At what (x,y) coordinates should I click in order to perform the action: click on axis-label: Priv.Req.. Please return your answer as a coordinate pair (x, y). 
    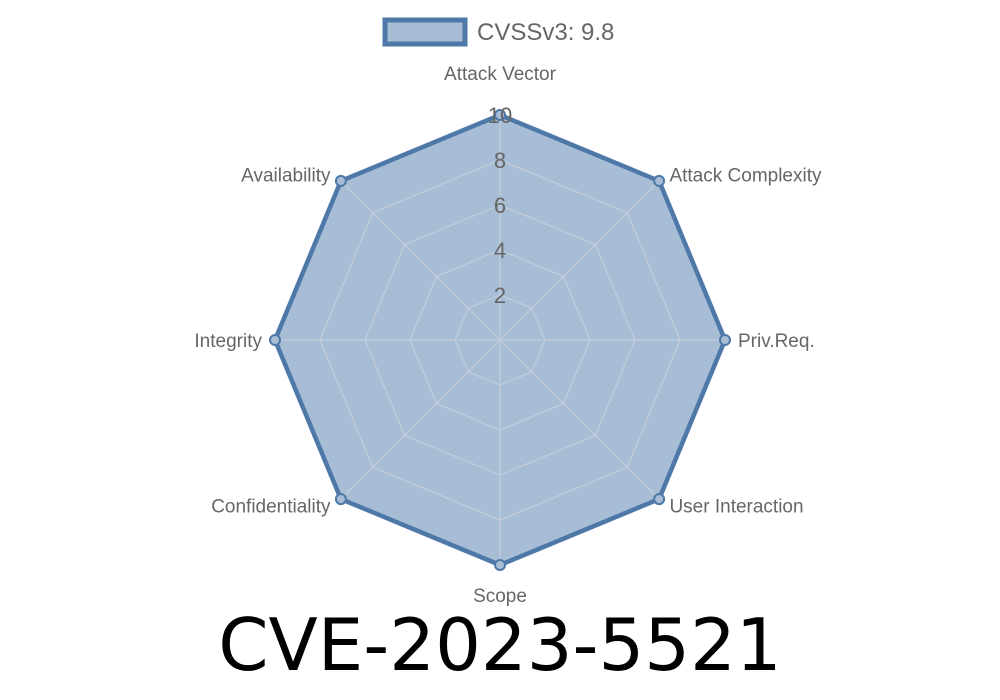
    Looking at the image, I should click on (776, 341).